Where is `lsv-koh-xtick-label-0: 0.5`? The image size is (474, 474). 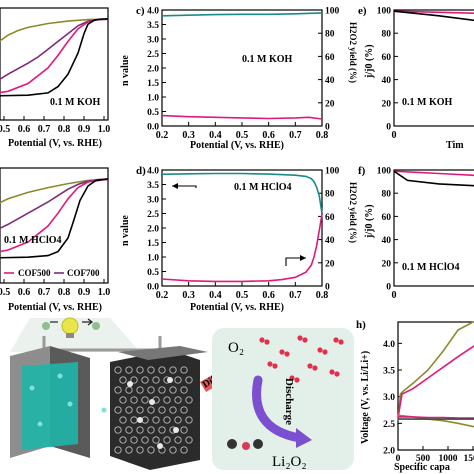 lsv-koh-xtick-label-0: 0.5 is located at coordinates (5, 129).